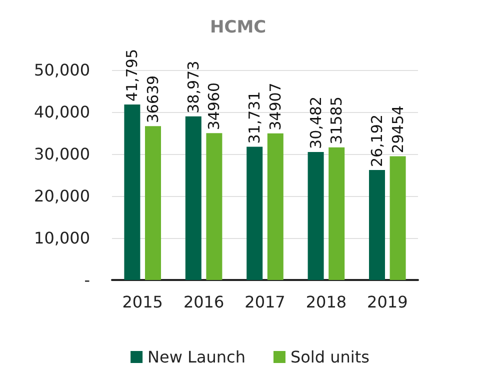 The width and height of the screenshot is (500, 376). Describe the element at coordinates (62, 238) in the screenshot. I see `y-tick-label: 10,000` at that location.